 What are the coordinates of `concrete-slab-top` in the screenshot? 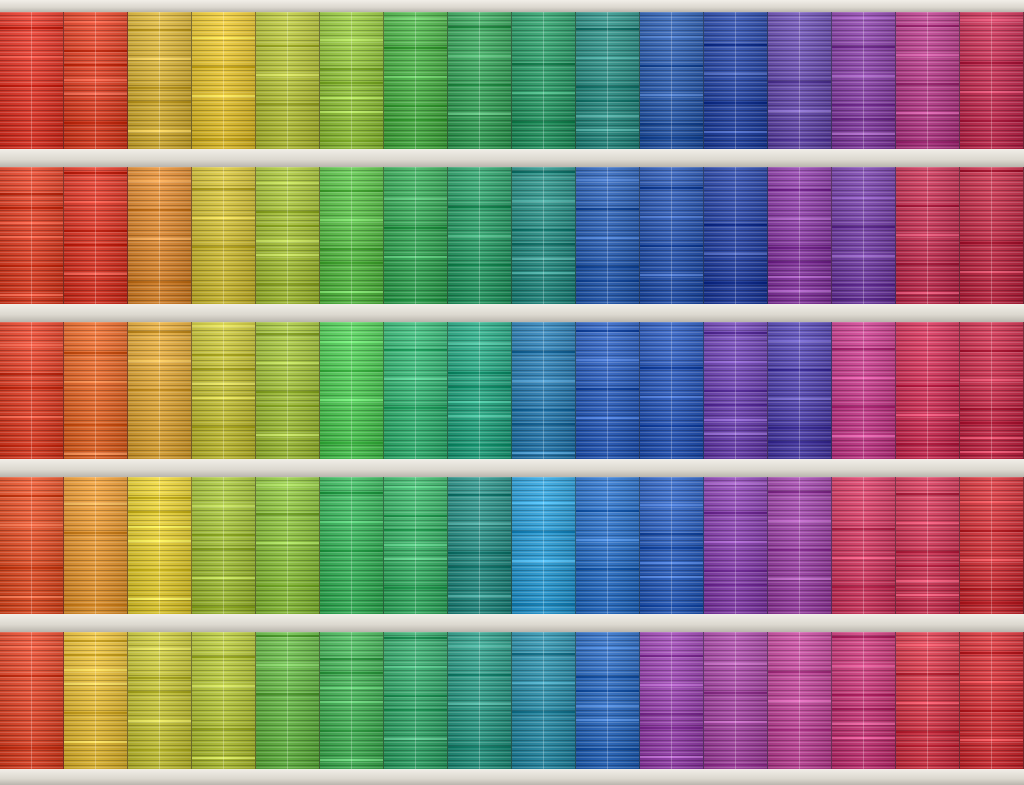 It's located at (512, 6).